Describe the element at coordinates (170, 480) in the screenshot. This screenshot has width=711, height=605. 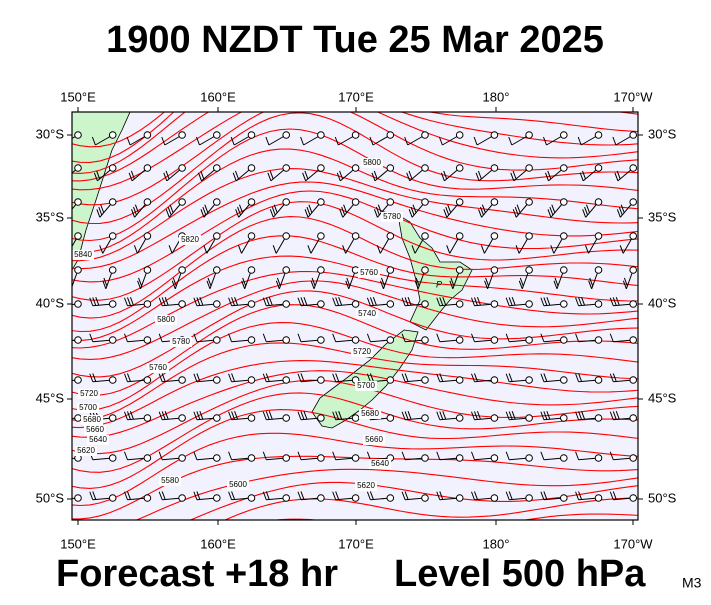
I see `contour-label: 5580` at that location.